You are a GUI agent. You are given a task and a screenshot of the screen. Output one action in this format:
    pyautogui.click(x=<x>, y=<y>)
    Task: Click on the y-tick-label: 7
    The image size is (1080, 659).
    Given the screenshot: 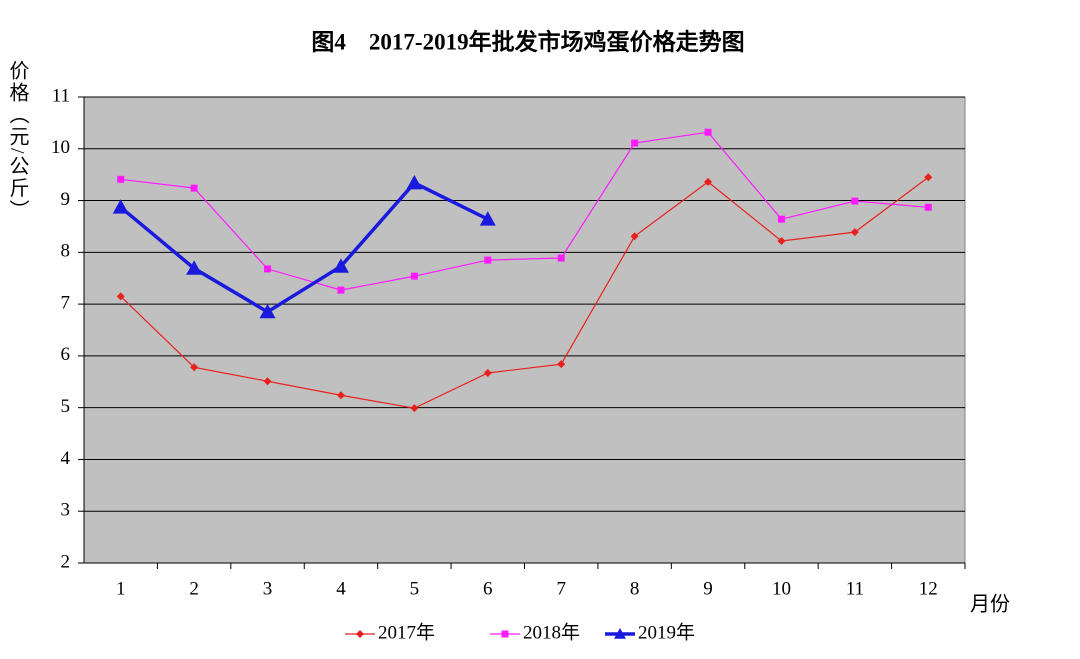 What is the action you would take?
    pyautogui.click(x=66, y=302)
    